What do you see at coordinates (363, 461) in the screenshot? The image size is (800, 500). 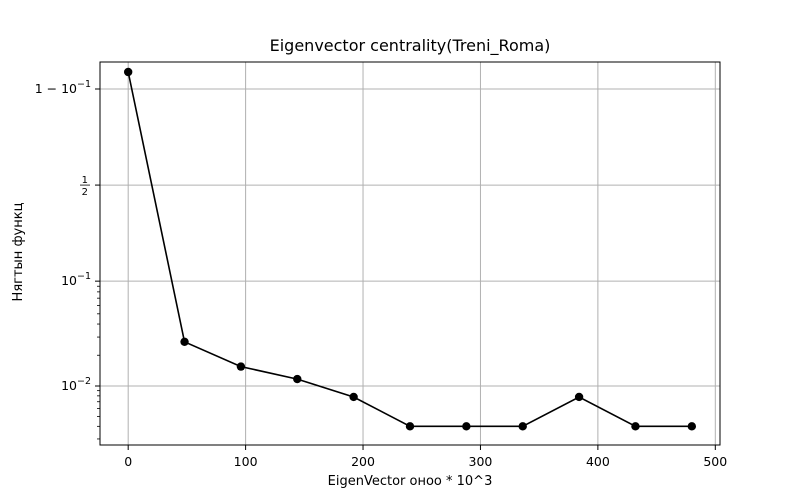 I see `x-tick-label: 200` at bounding box center [363, 461].